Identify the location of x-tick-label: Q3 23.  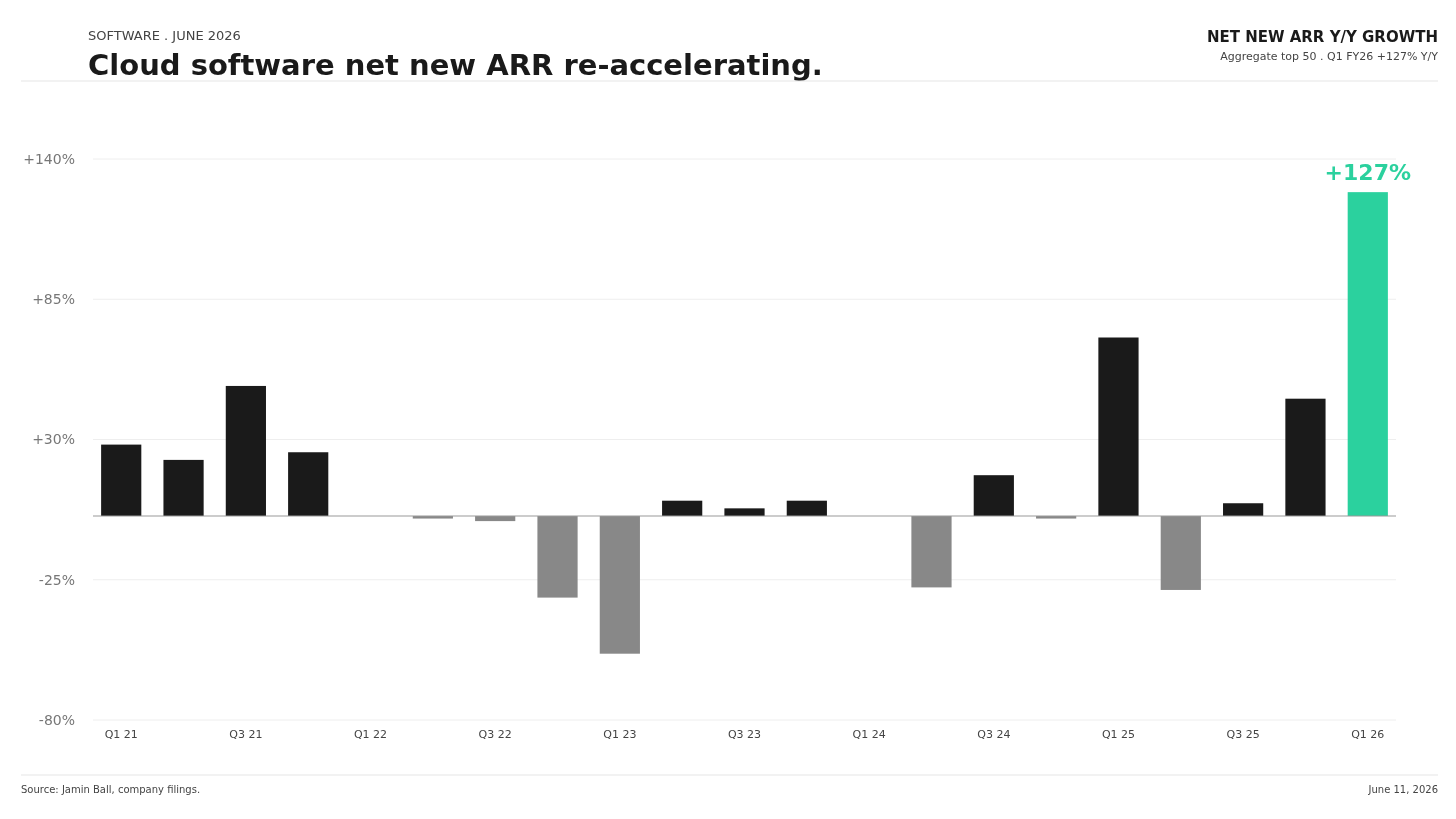
(744, 734).